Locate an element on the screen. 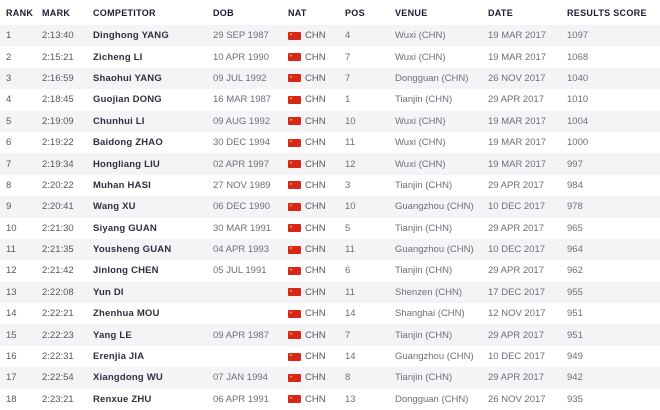  cell-rank: 9 is located at coordinates (9, 207).